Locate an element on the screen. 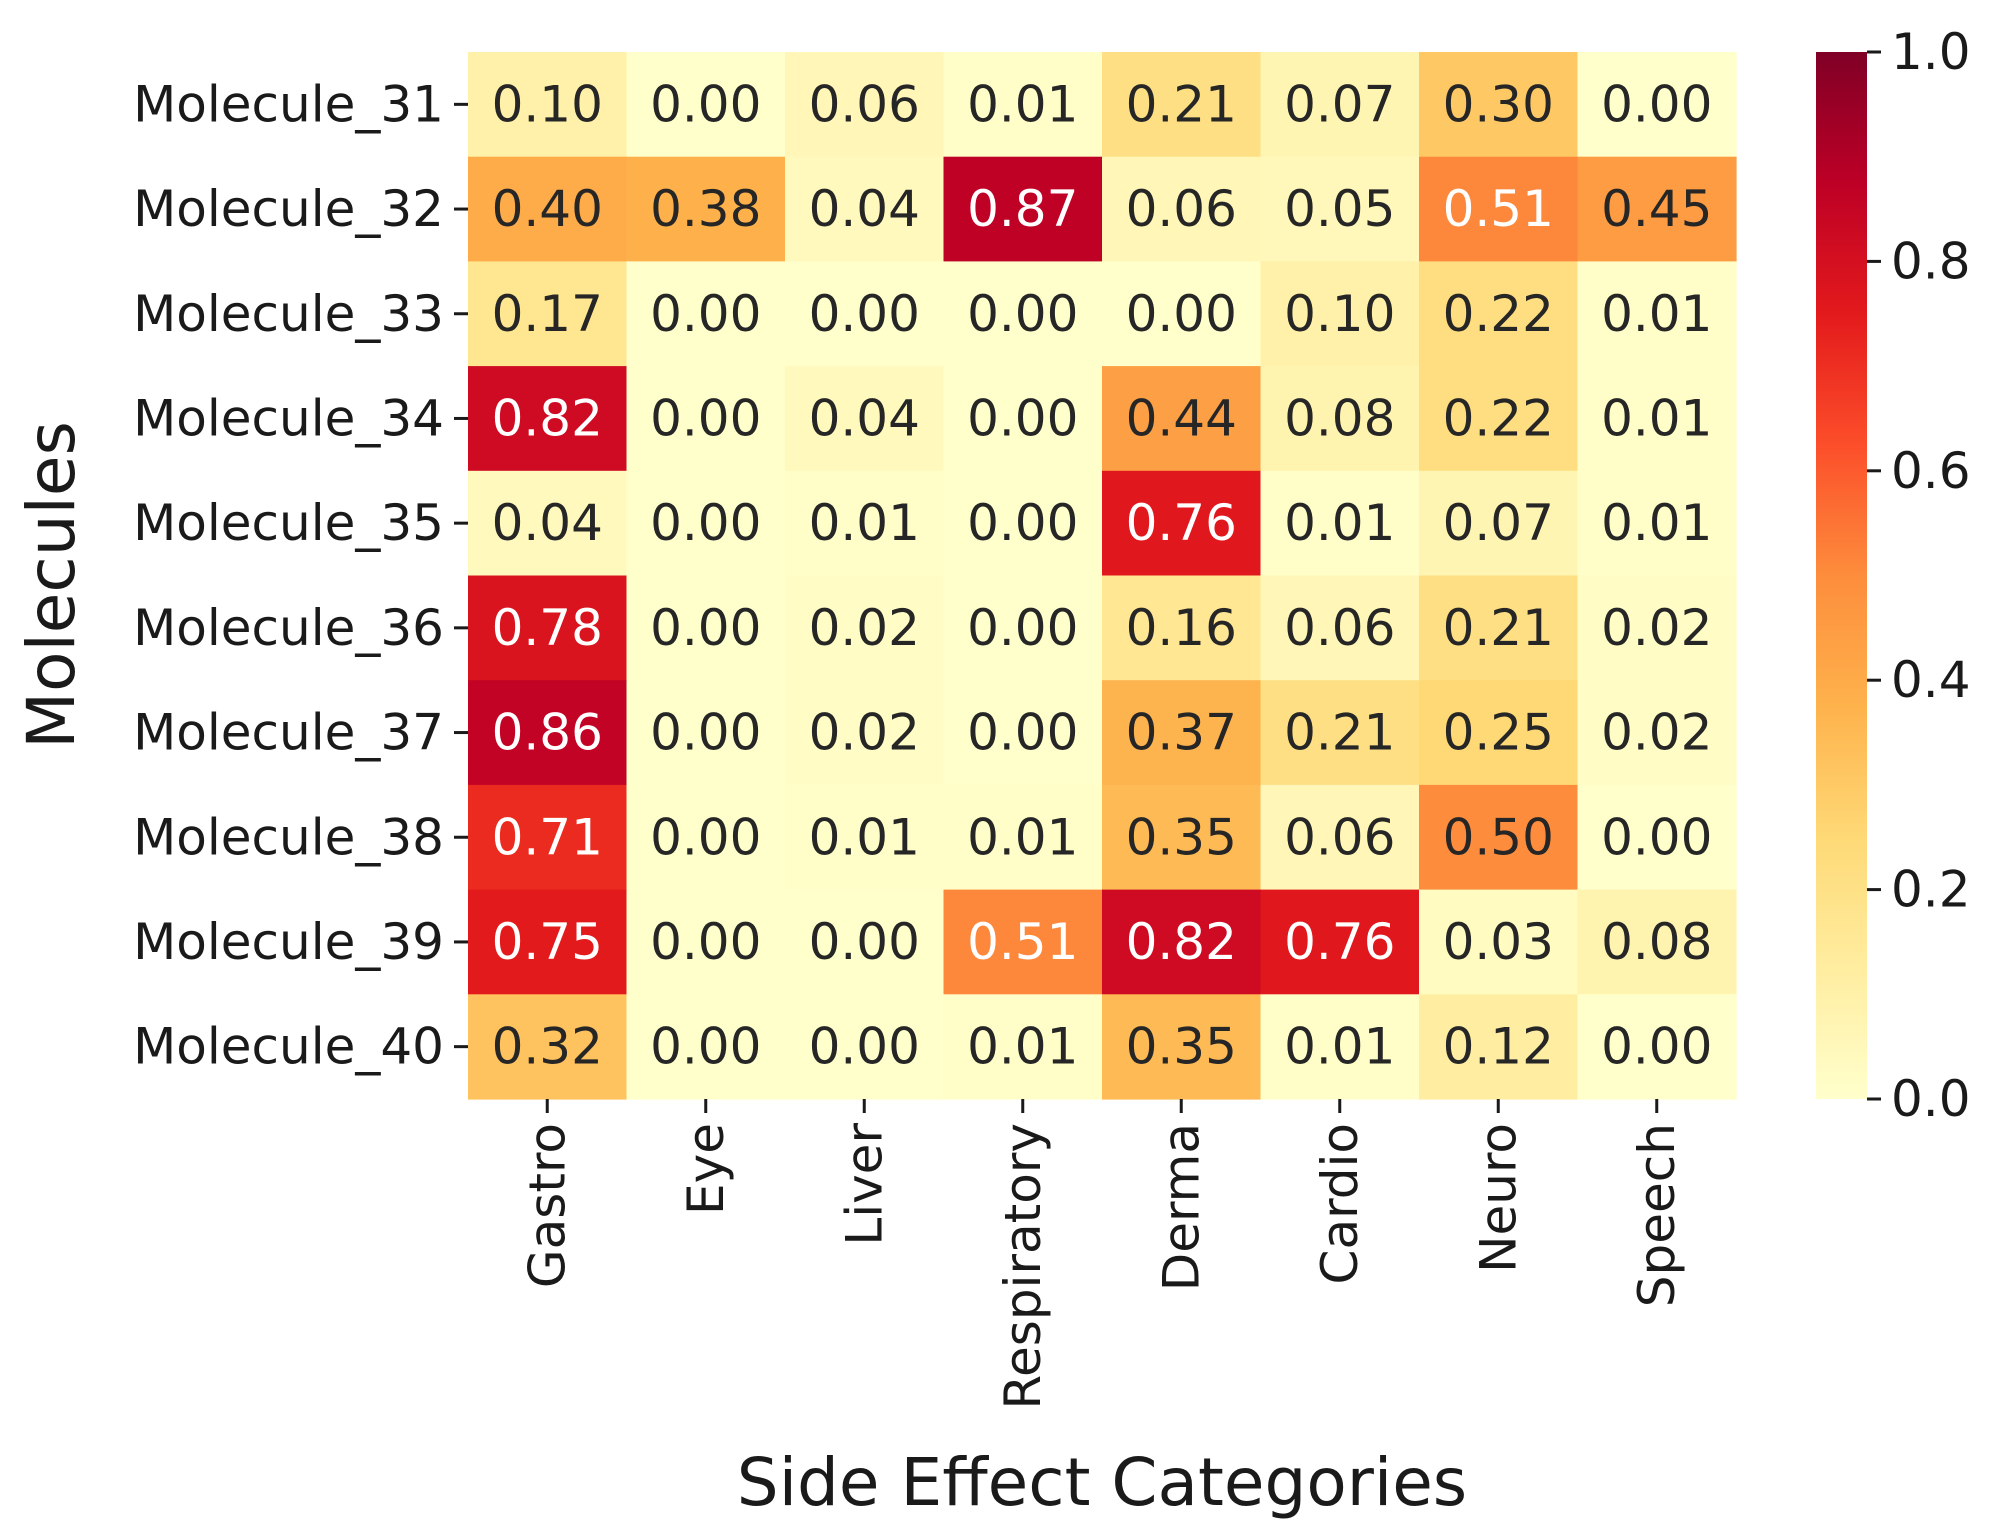 This screenshot has width=1998, height=1539. x-tick-label: Liver is located at coordinates (864, 1184).